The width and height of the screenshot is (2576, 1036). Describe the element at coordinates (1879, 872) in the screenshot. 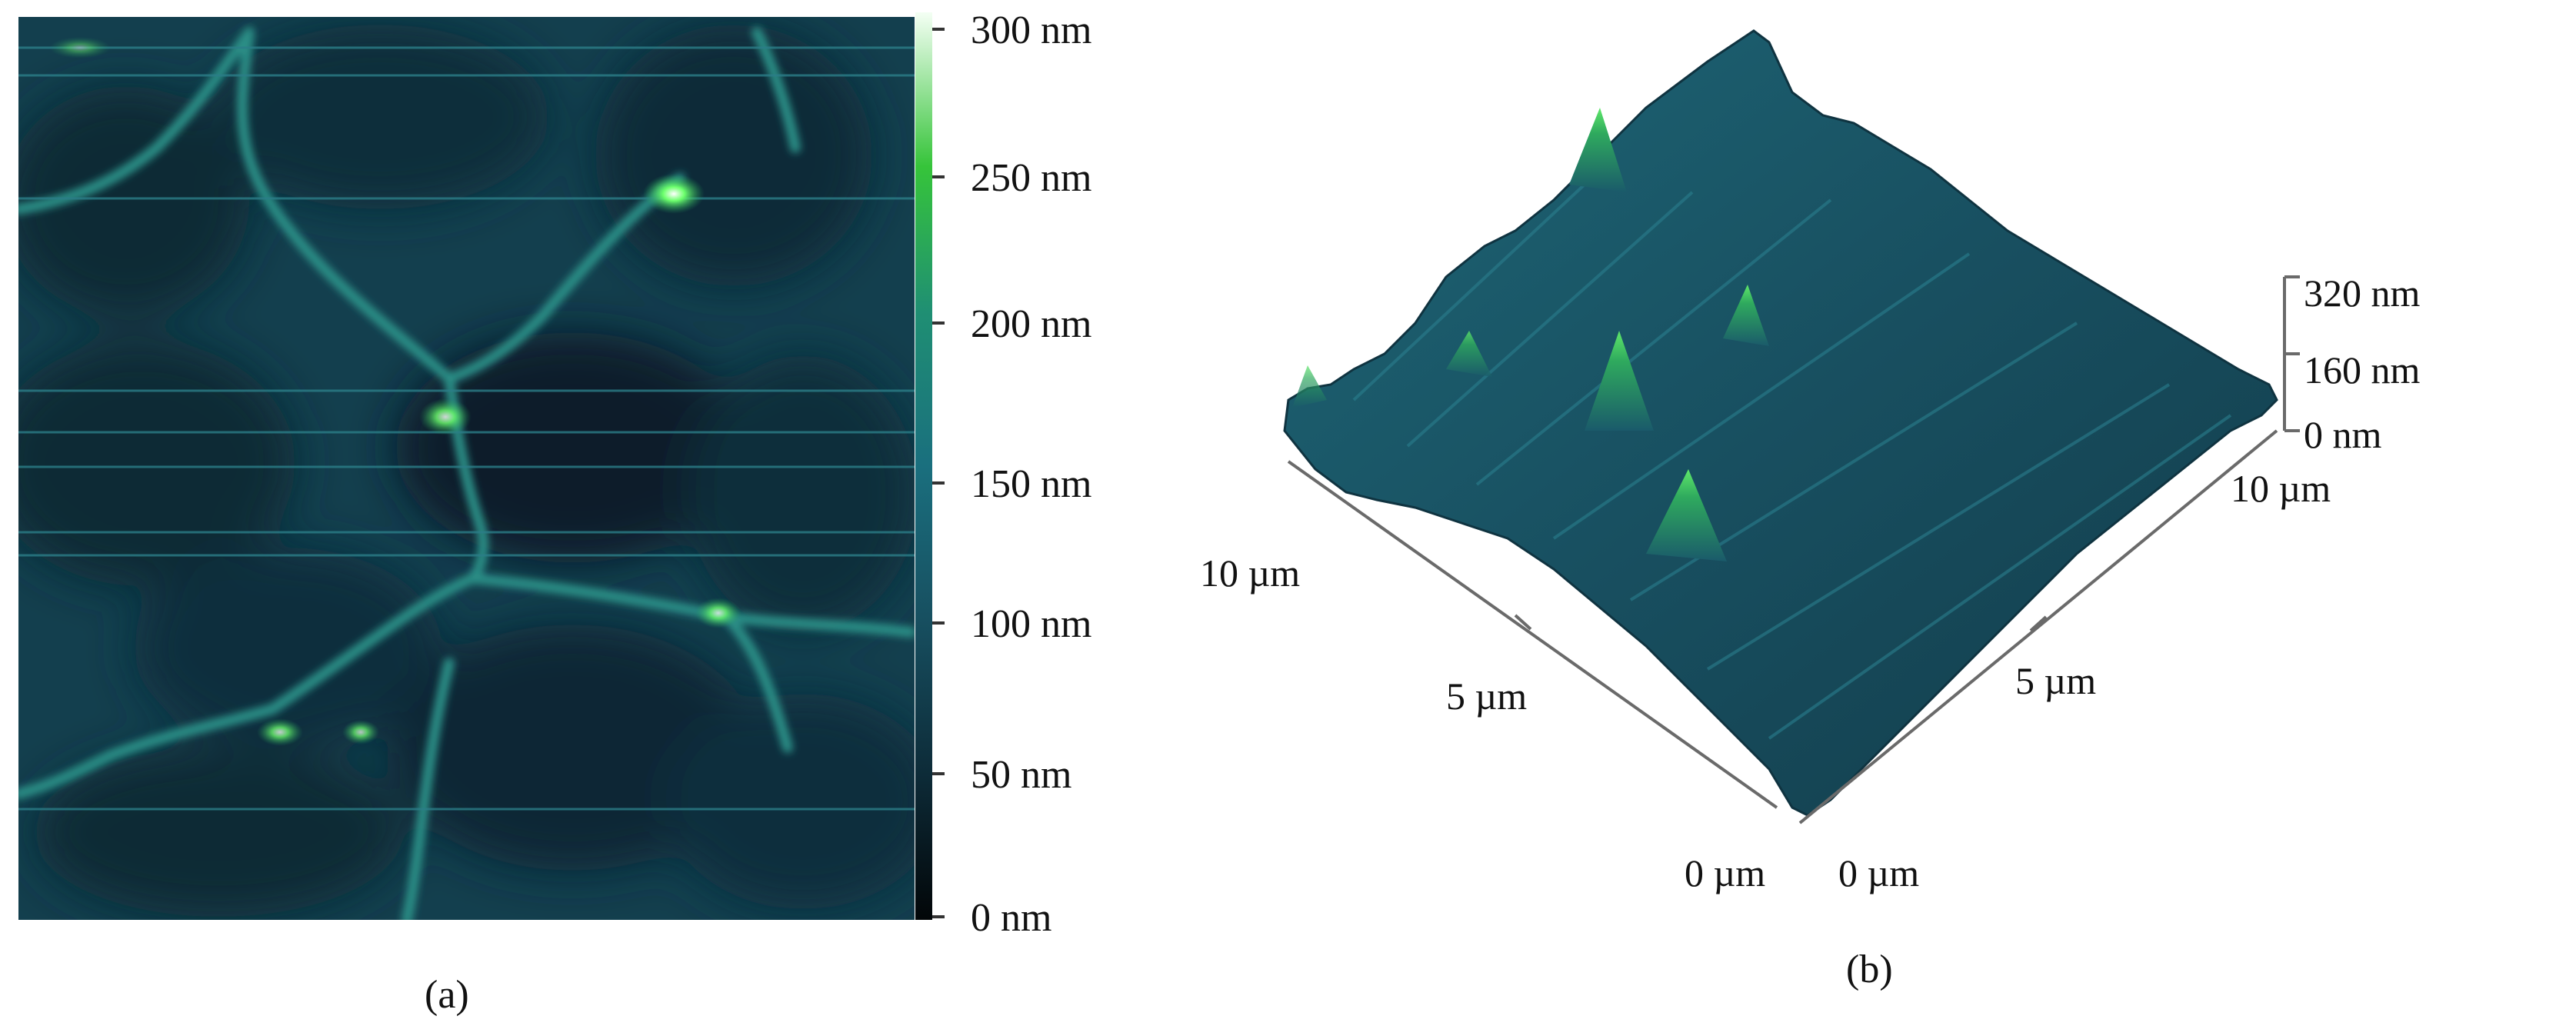

I see `right-axis-label: 0 µm` at that location.